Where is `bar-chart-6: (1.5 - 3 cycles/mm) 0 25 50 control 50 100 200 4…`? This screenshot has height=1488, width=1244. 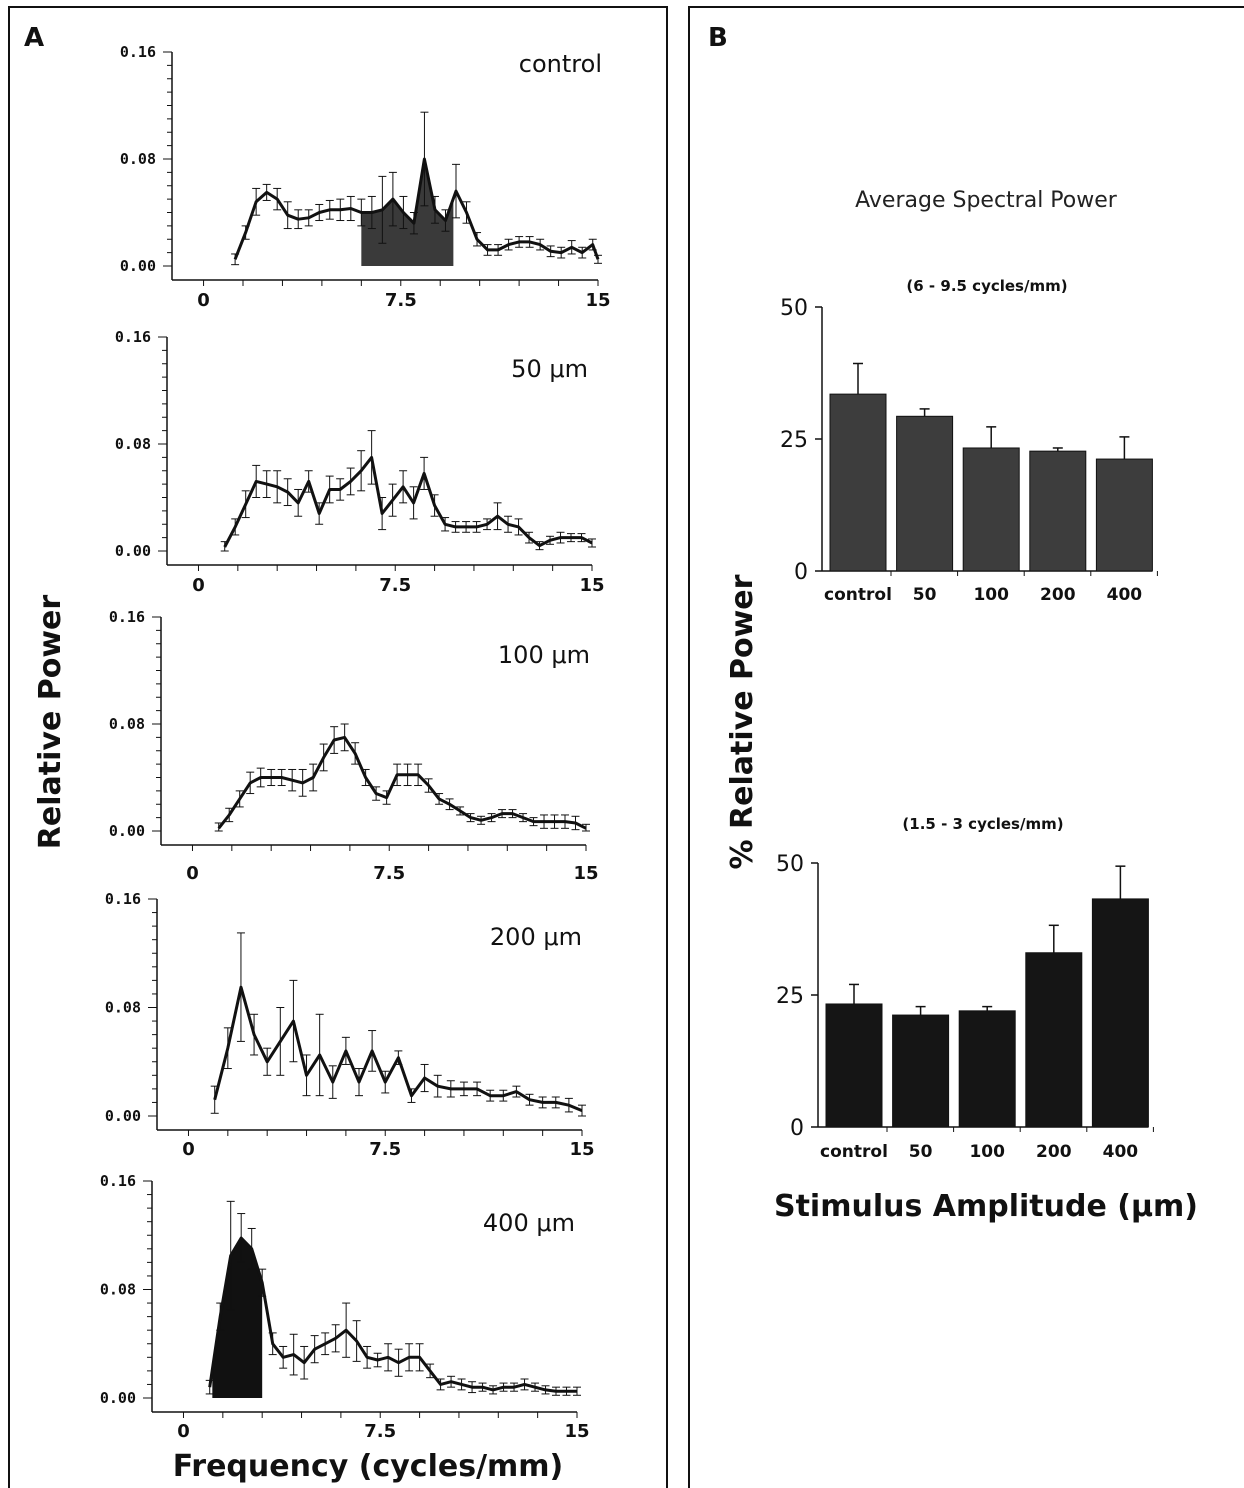 bar-chart-6: (1.5 - 3 cycles/mm) 0 25 50 control 50 100 200 4… is located at coordinates (965, 988).